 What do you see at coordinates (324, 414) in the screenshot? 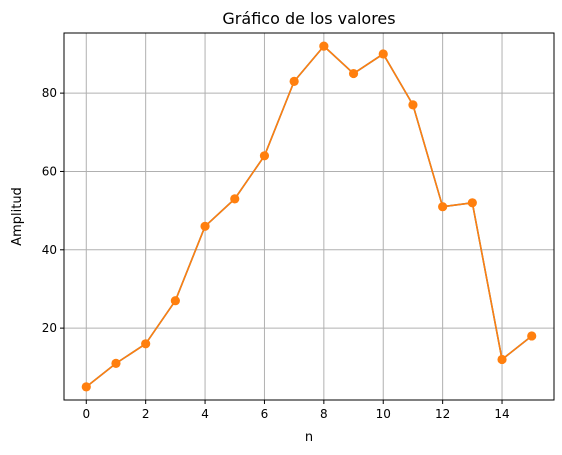
I see `x-tick-label: 8` at bounding box center [324, 414].